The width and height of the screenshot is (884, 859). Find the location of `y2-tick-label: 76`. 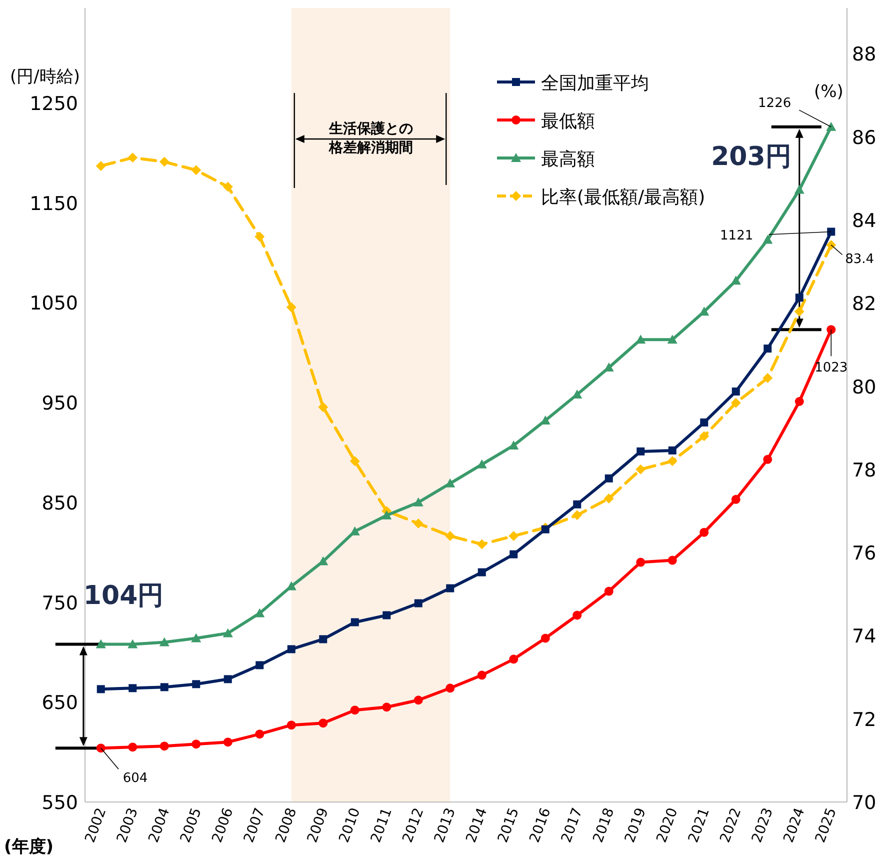

y2-tick-label: 76 is located at coordinates (864, 553).